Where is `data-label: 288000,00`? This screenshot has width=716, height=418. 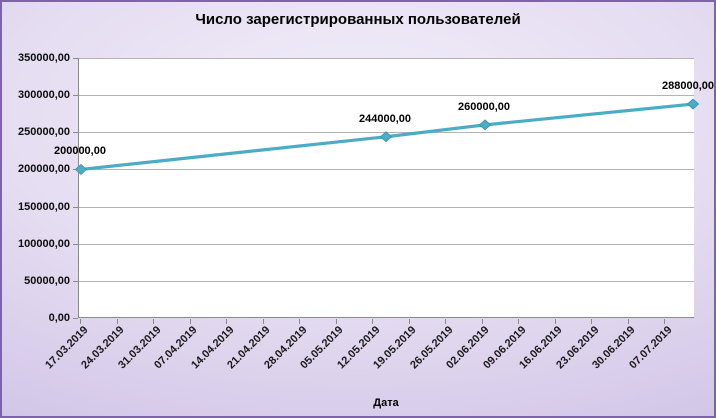 data-label: 288000,00 is located at coordinates (688, 86).